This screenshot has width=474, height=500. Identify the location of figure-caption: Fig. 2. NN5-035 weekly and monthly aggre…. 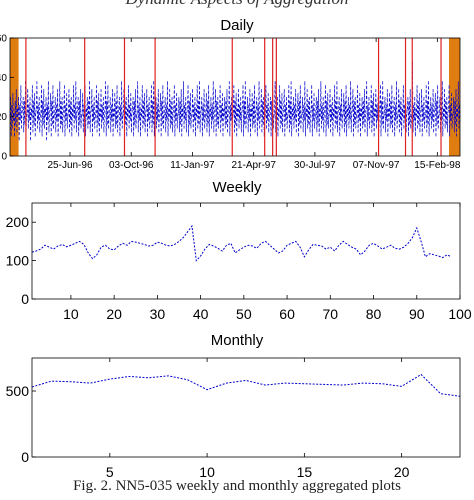
(237, 486).